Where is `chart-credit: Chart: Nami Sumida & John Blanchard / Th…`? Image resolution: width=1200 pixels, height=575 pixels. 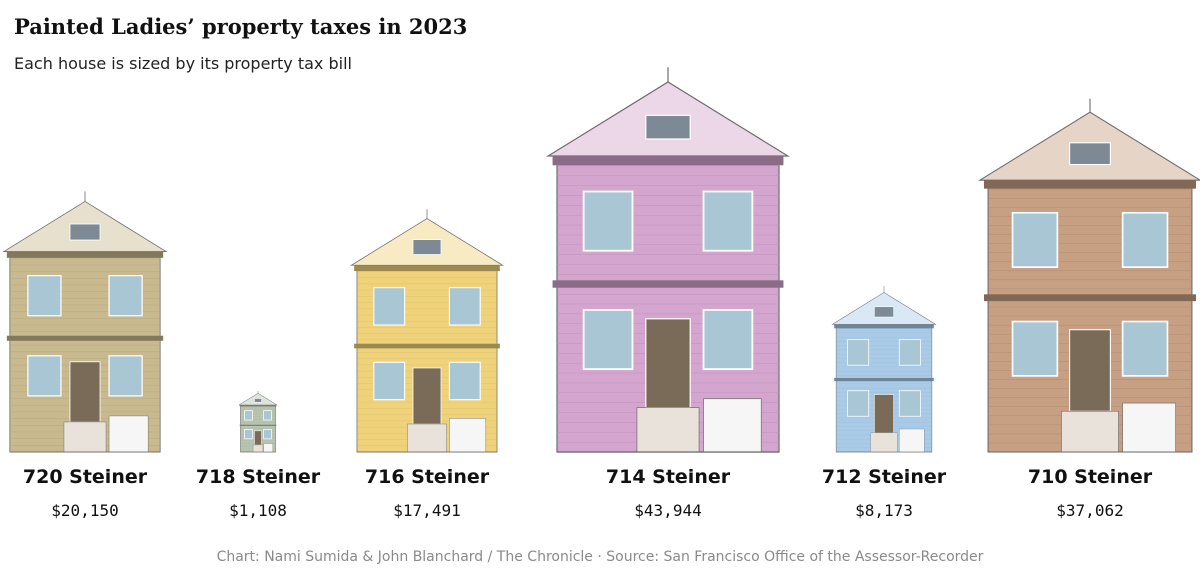 chart-credit: Chart: Nami Sumida & John Blanchard / Th… is located at coordinates (600, 557).